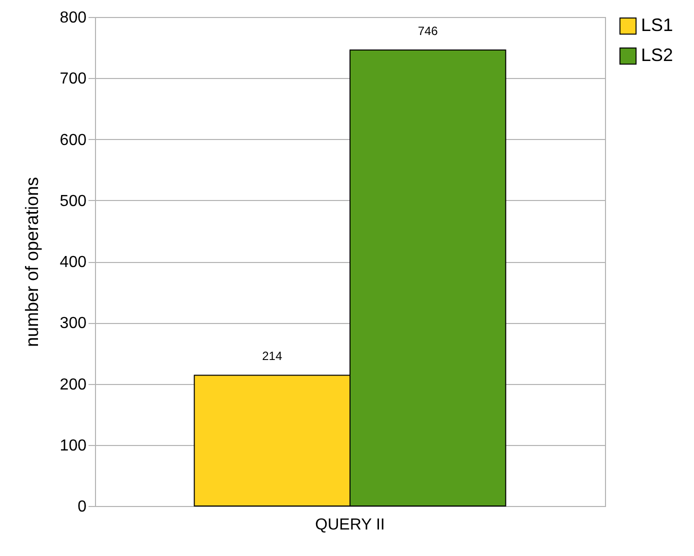 Image resolution: width=694 pixels, height=556 pixels. Describe the element at coordinates (73, 18) in the screenshot. I see `y-tick-label: 800` at that location.